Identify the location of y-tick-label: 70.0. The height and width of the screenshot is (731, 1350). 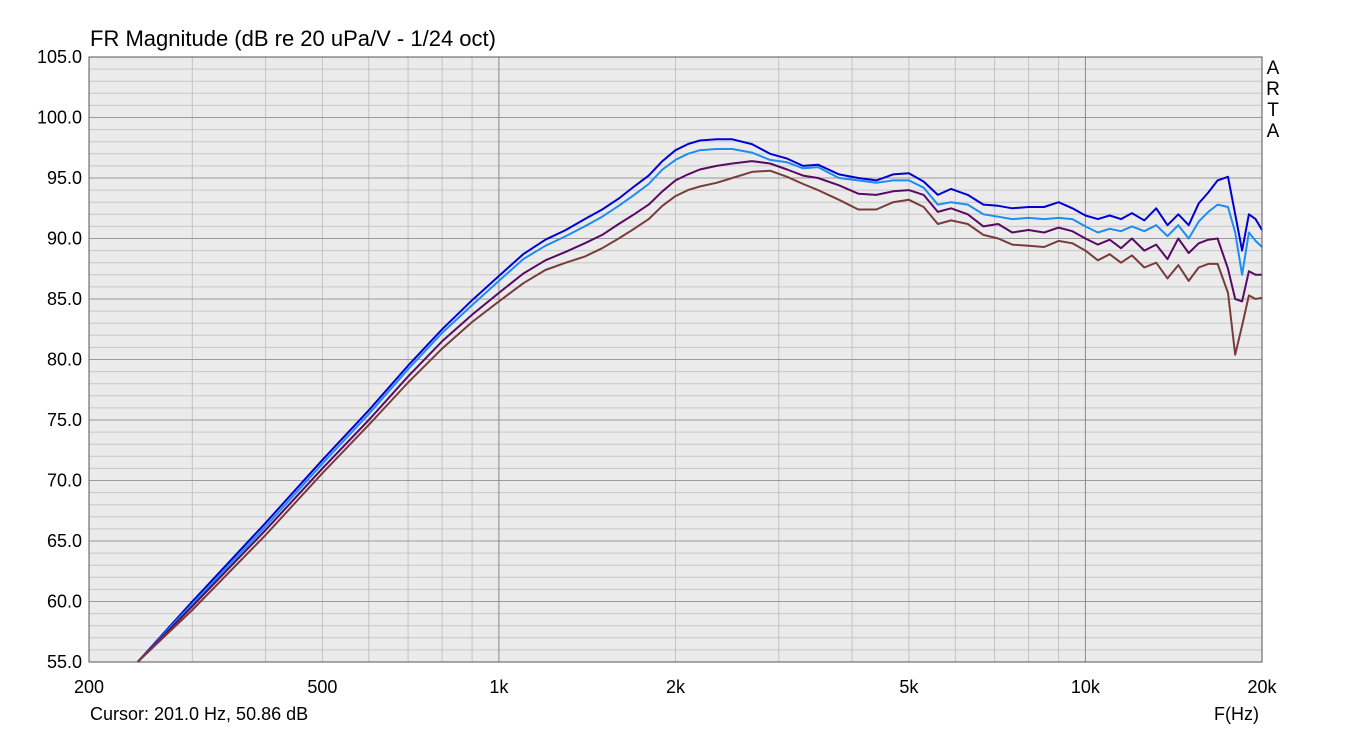
(64, 481).